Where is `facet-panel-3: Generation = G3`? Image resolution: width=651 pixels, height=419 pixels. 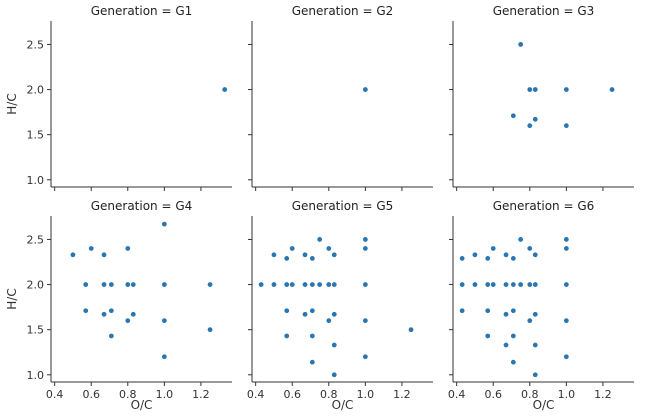 facet-panel-3: Generation = G3 is located at coordinates (541, 97).